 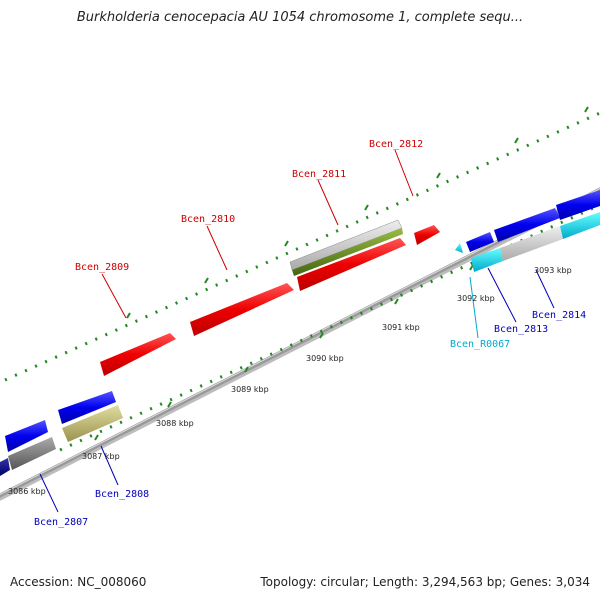 I want to click on scale-tick-label: 3089 kbp, so click(x=250, y=389).